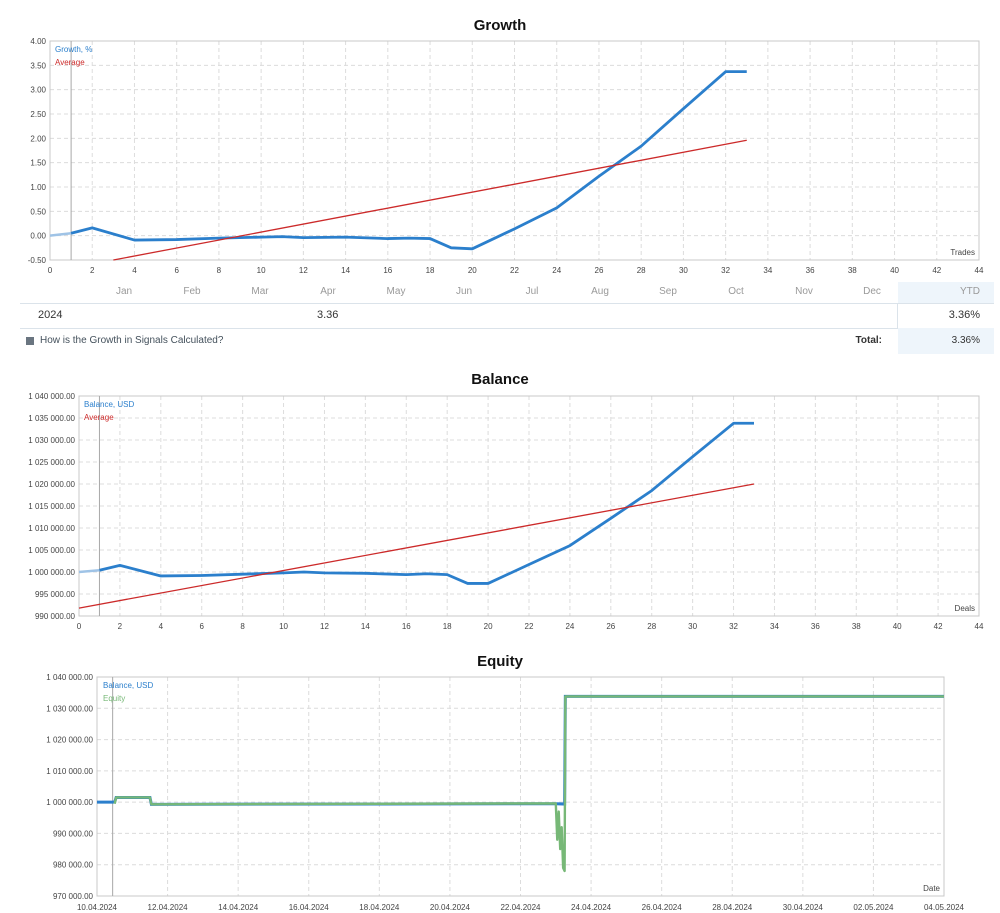  Describe the element at coordinates (51, 528) in the screenshot. I see `balance-y-tick-label: 1 010 000.00` at that location.